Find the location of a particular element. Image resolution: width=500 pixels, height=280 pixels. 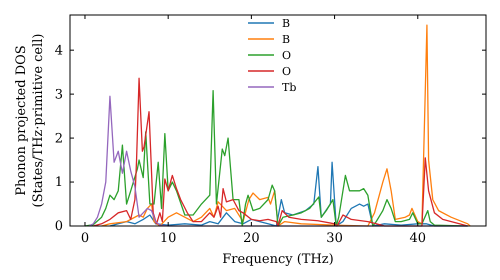

legend-label: Tb is located at coordinates (289, 87).